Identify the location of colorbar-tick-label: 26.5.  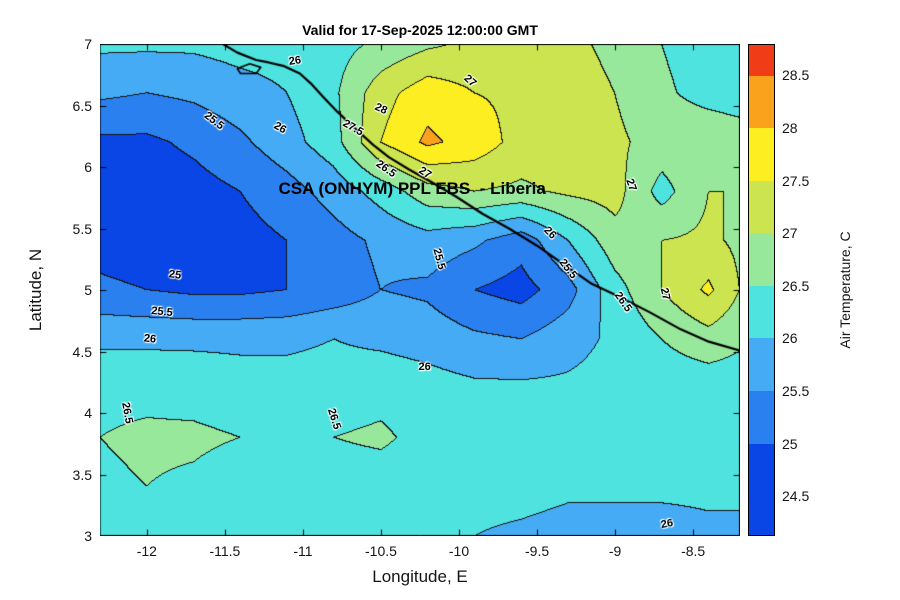
(796, 285).